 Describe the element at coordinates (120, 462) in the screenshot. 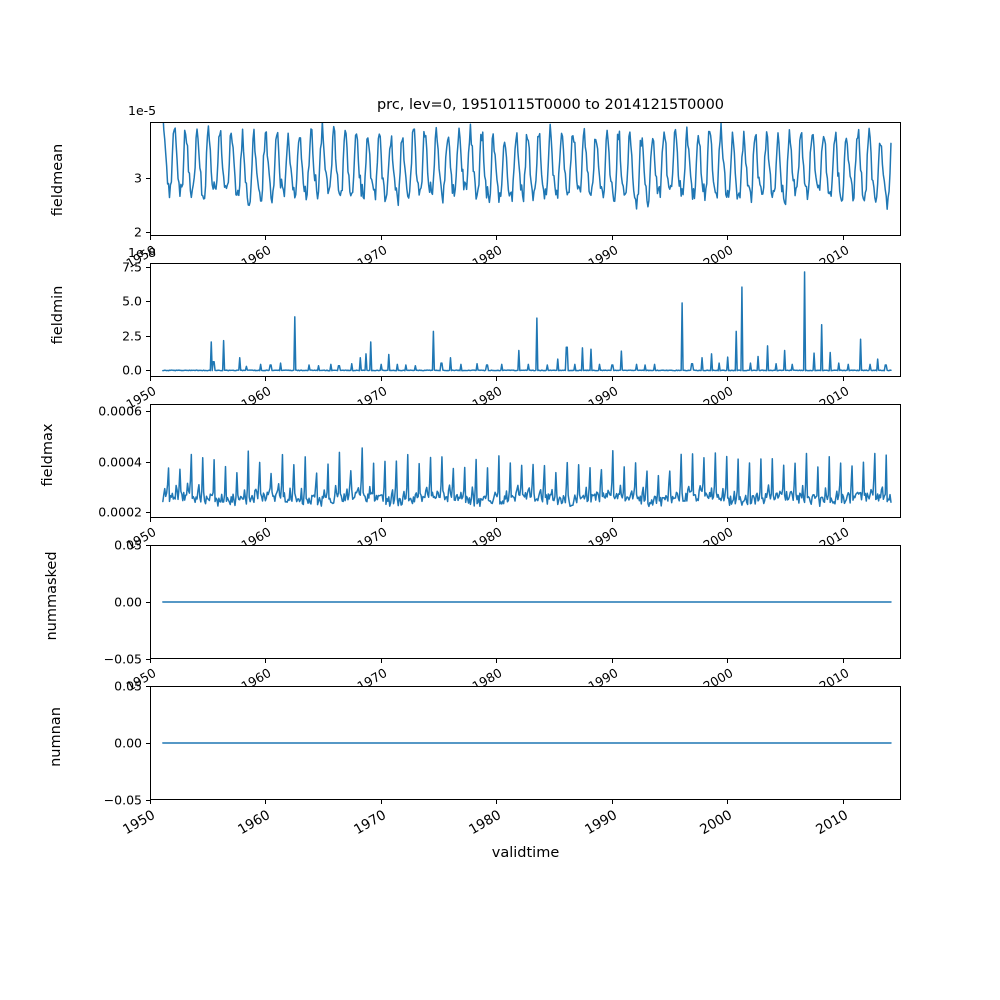

I see `ytick-label-fieldmax-1: 0.0004` at that location.